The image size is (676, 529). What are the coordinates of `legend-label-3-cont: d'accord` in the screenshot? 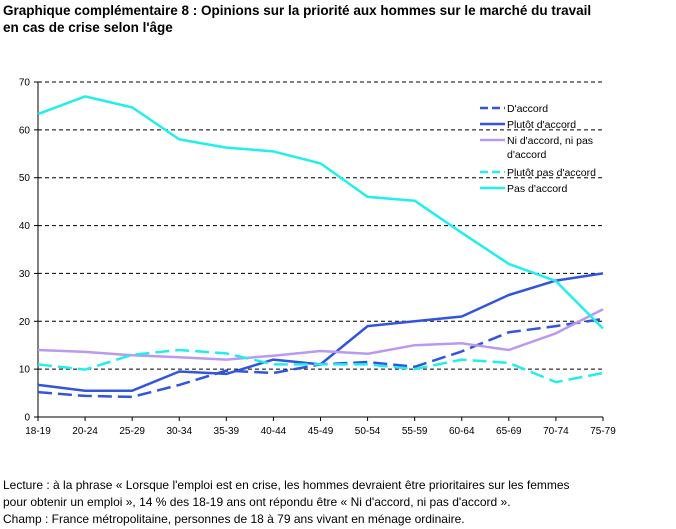 It's located at (527, 155).